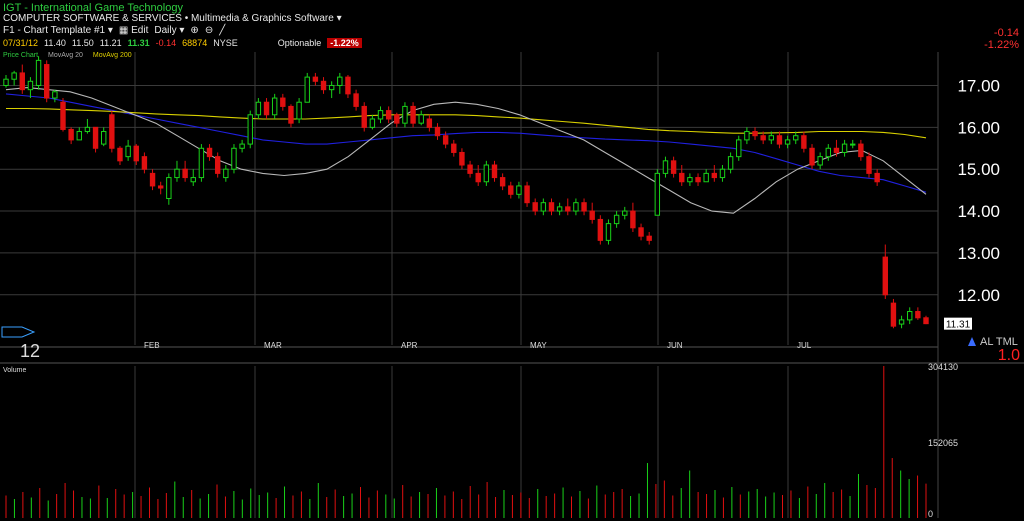 Image resolution: width=1024 pixels, height=521 pixels. Describe the element at coordinates (152, 345) in the screenshot. I see `x-tick-label: FEB` at that location.